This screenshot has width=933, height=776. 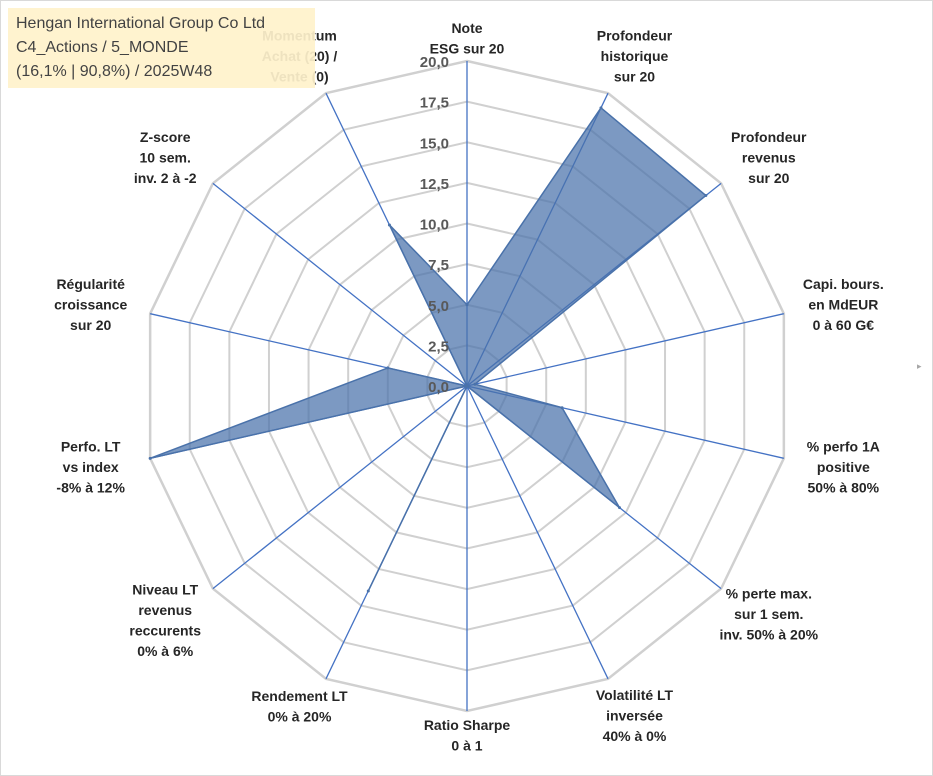 I want to click on tick-label: 0,0, so click(x=438, y=387).